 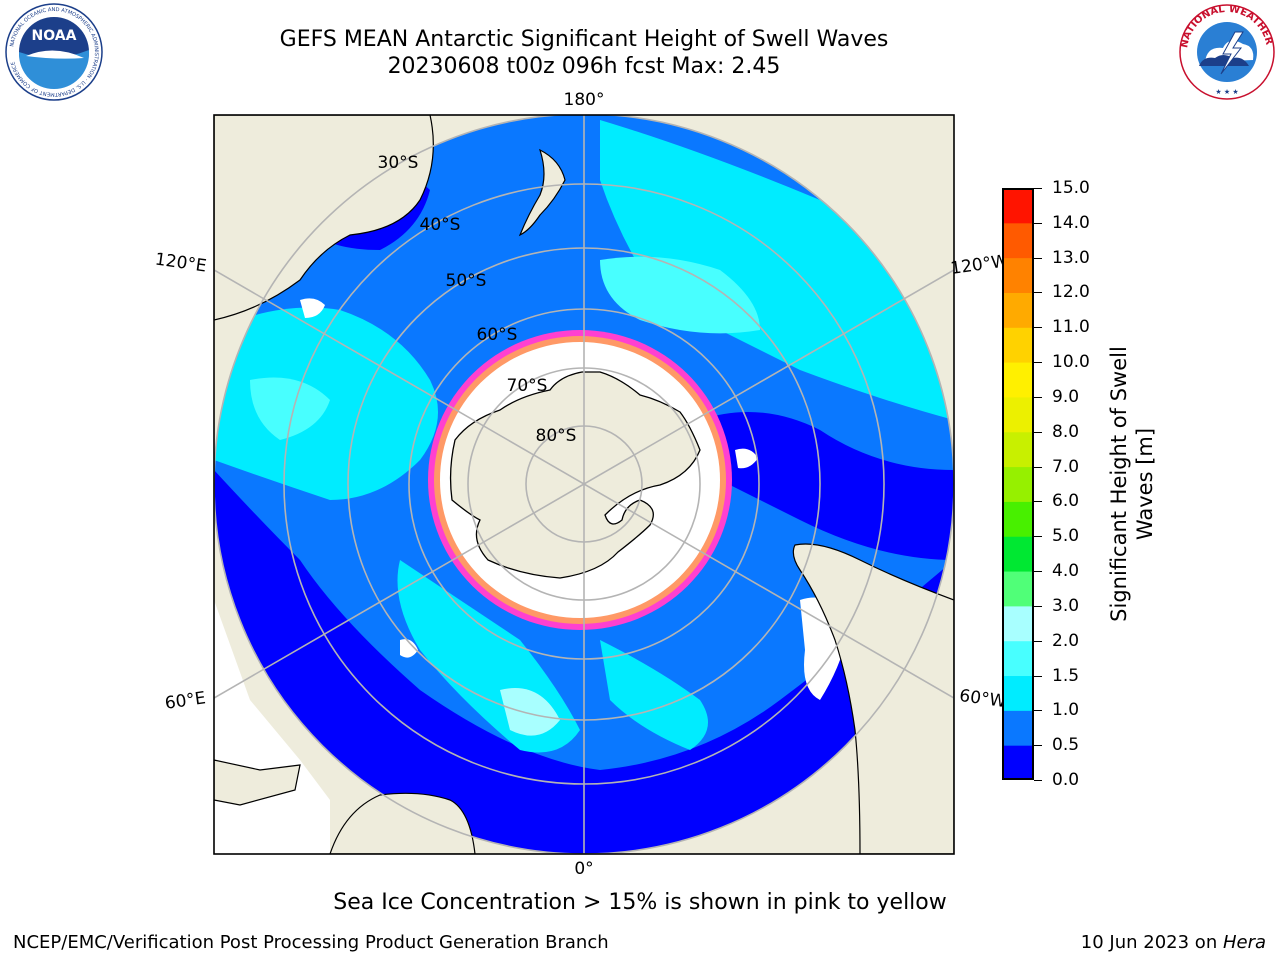 What do you see at coordinates (1071, 362) in the screenshot?
I see `colorbar-tick-label: 10.0` at bounding box center [1071, 362].